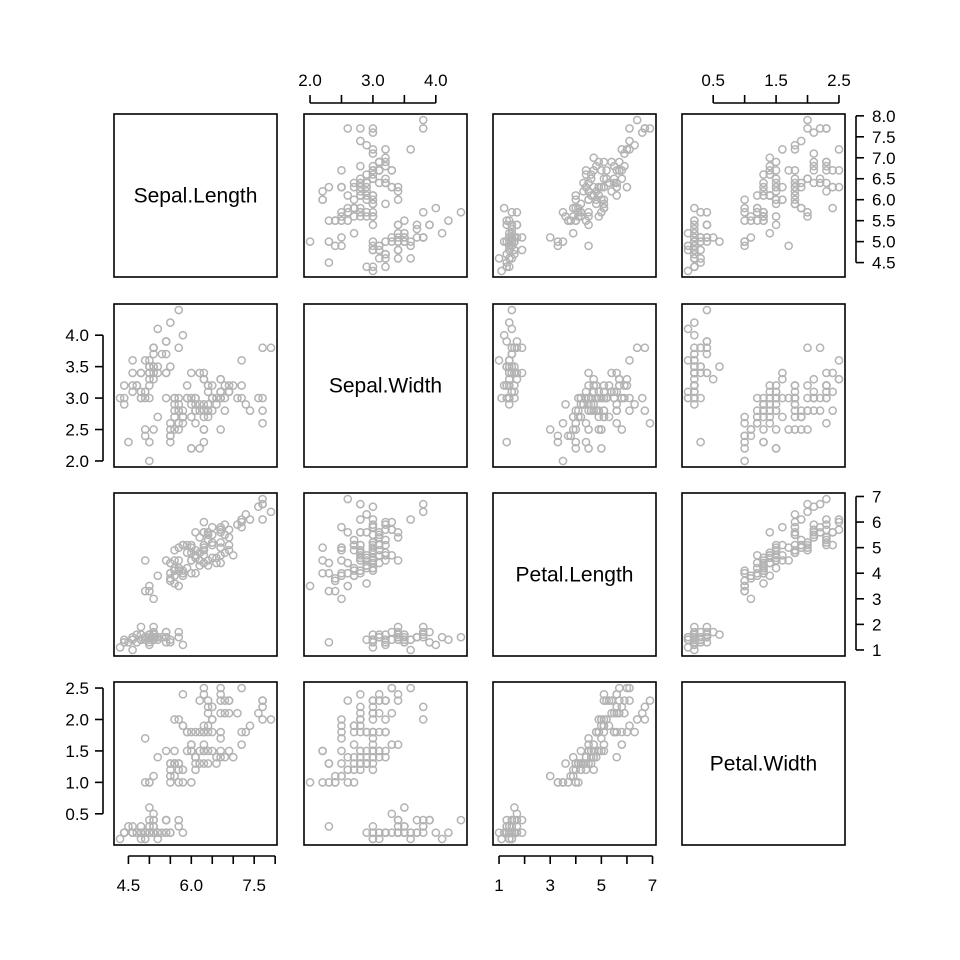 The image size is (960, 960). What do you see at coordinates (884, 263) in the screenshot?
I see `tick-label: 4.5` at bounding box center [884, 263].